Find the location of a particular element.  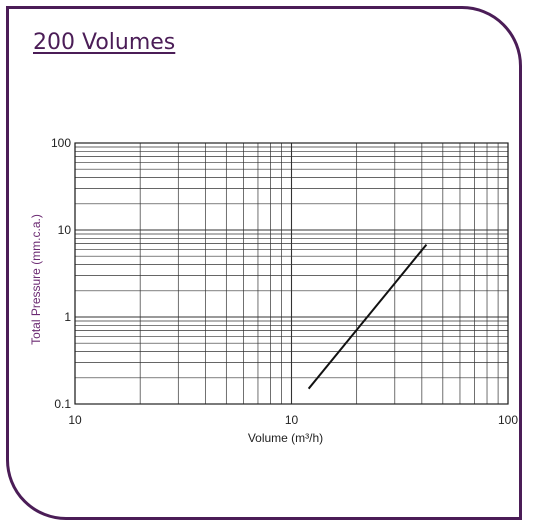

page-title: 200 Volumes is located at coordinates (104, 42).